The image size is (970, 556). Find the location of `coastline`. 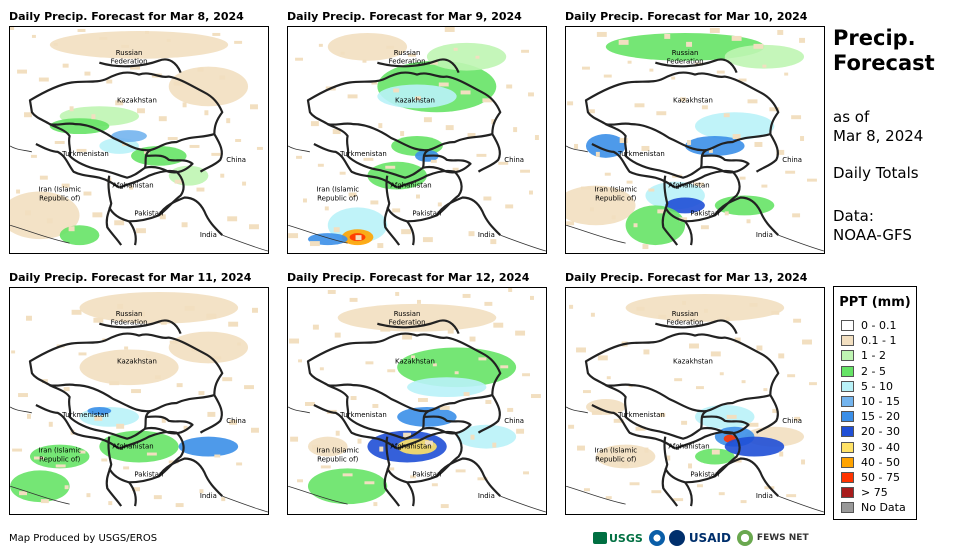

coastline is located at coordinates (139, 198).